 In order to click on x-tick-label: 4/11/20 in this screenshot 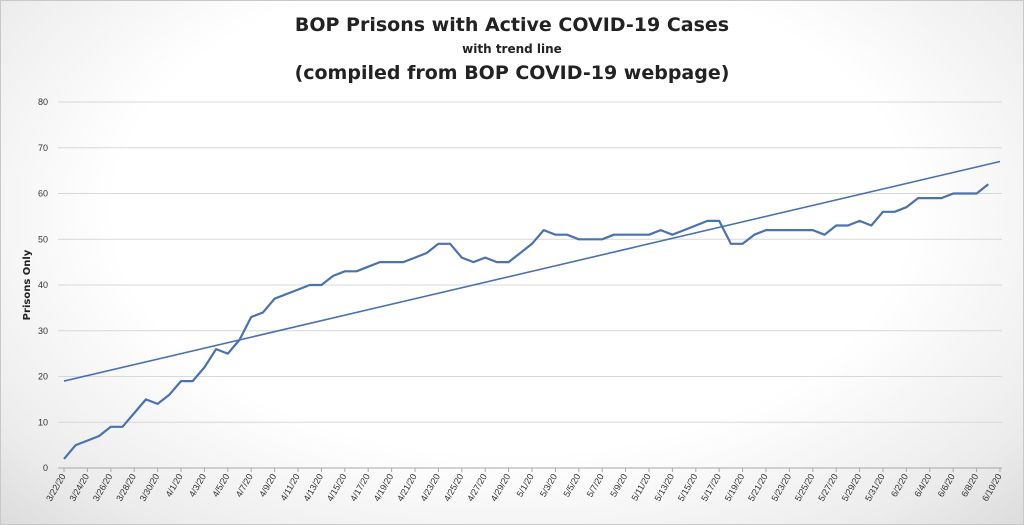, I will do `click(289, 487)`.